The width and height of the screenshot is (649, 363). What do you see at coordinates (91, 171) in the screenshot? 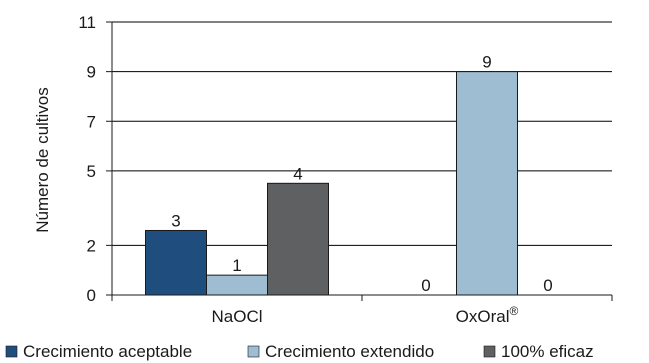
I see `y-tick-label: 5` at bounding box center [91, 171].